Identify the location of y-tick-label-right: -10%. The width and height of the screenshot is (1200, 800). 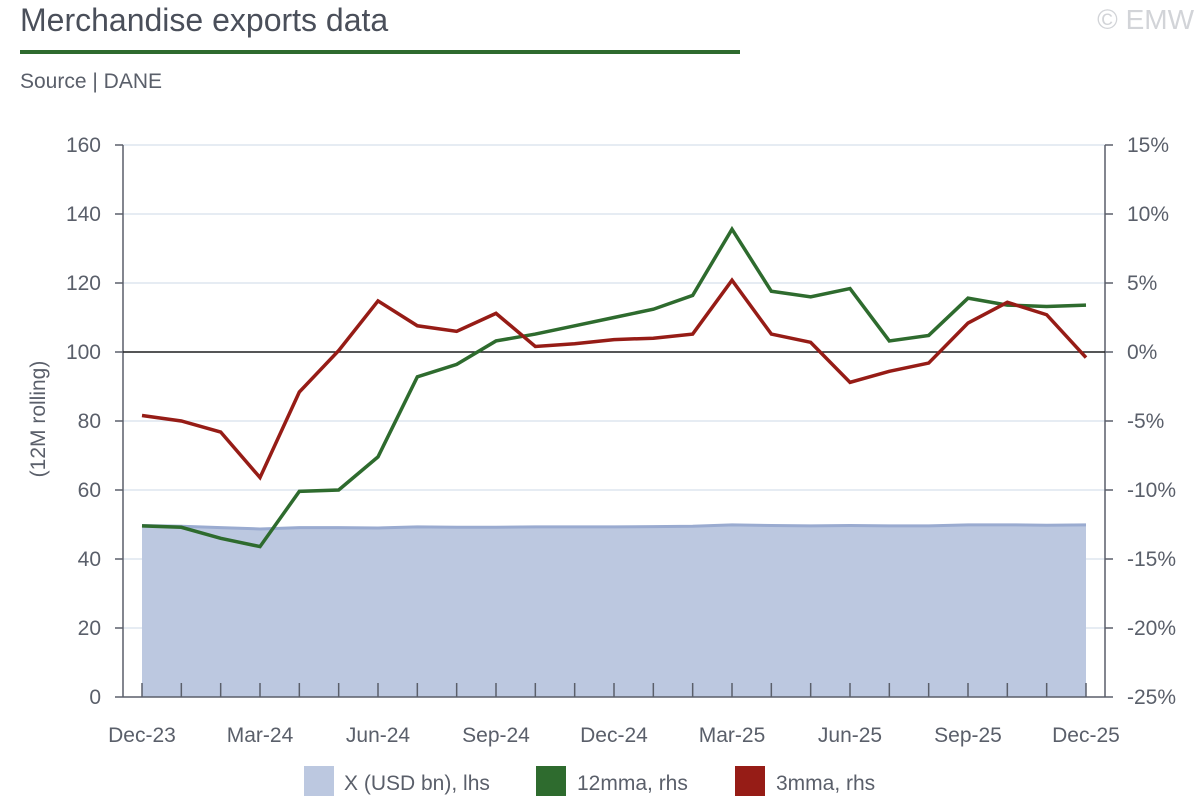
(1151, 490).